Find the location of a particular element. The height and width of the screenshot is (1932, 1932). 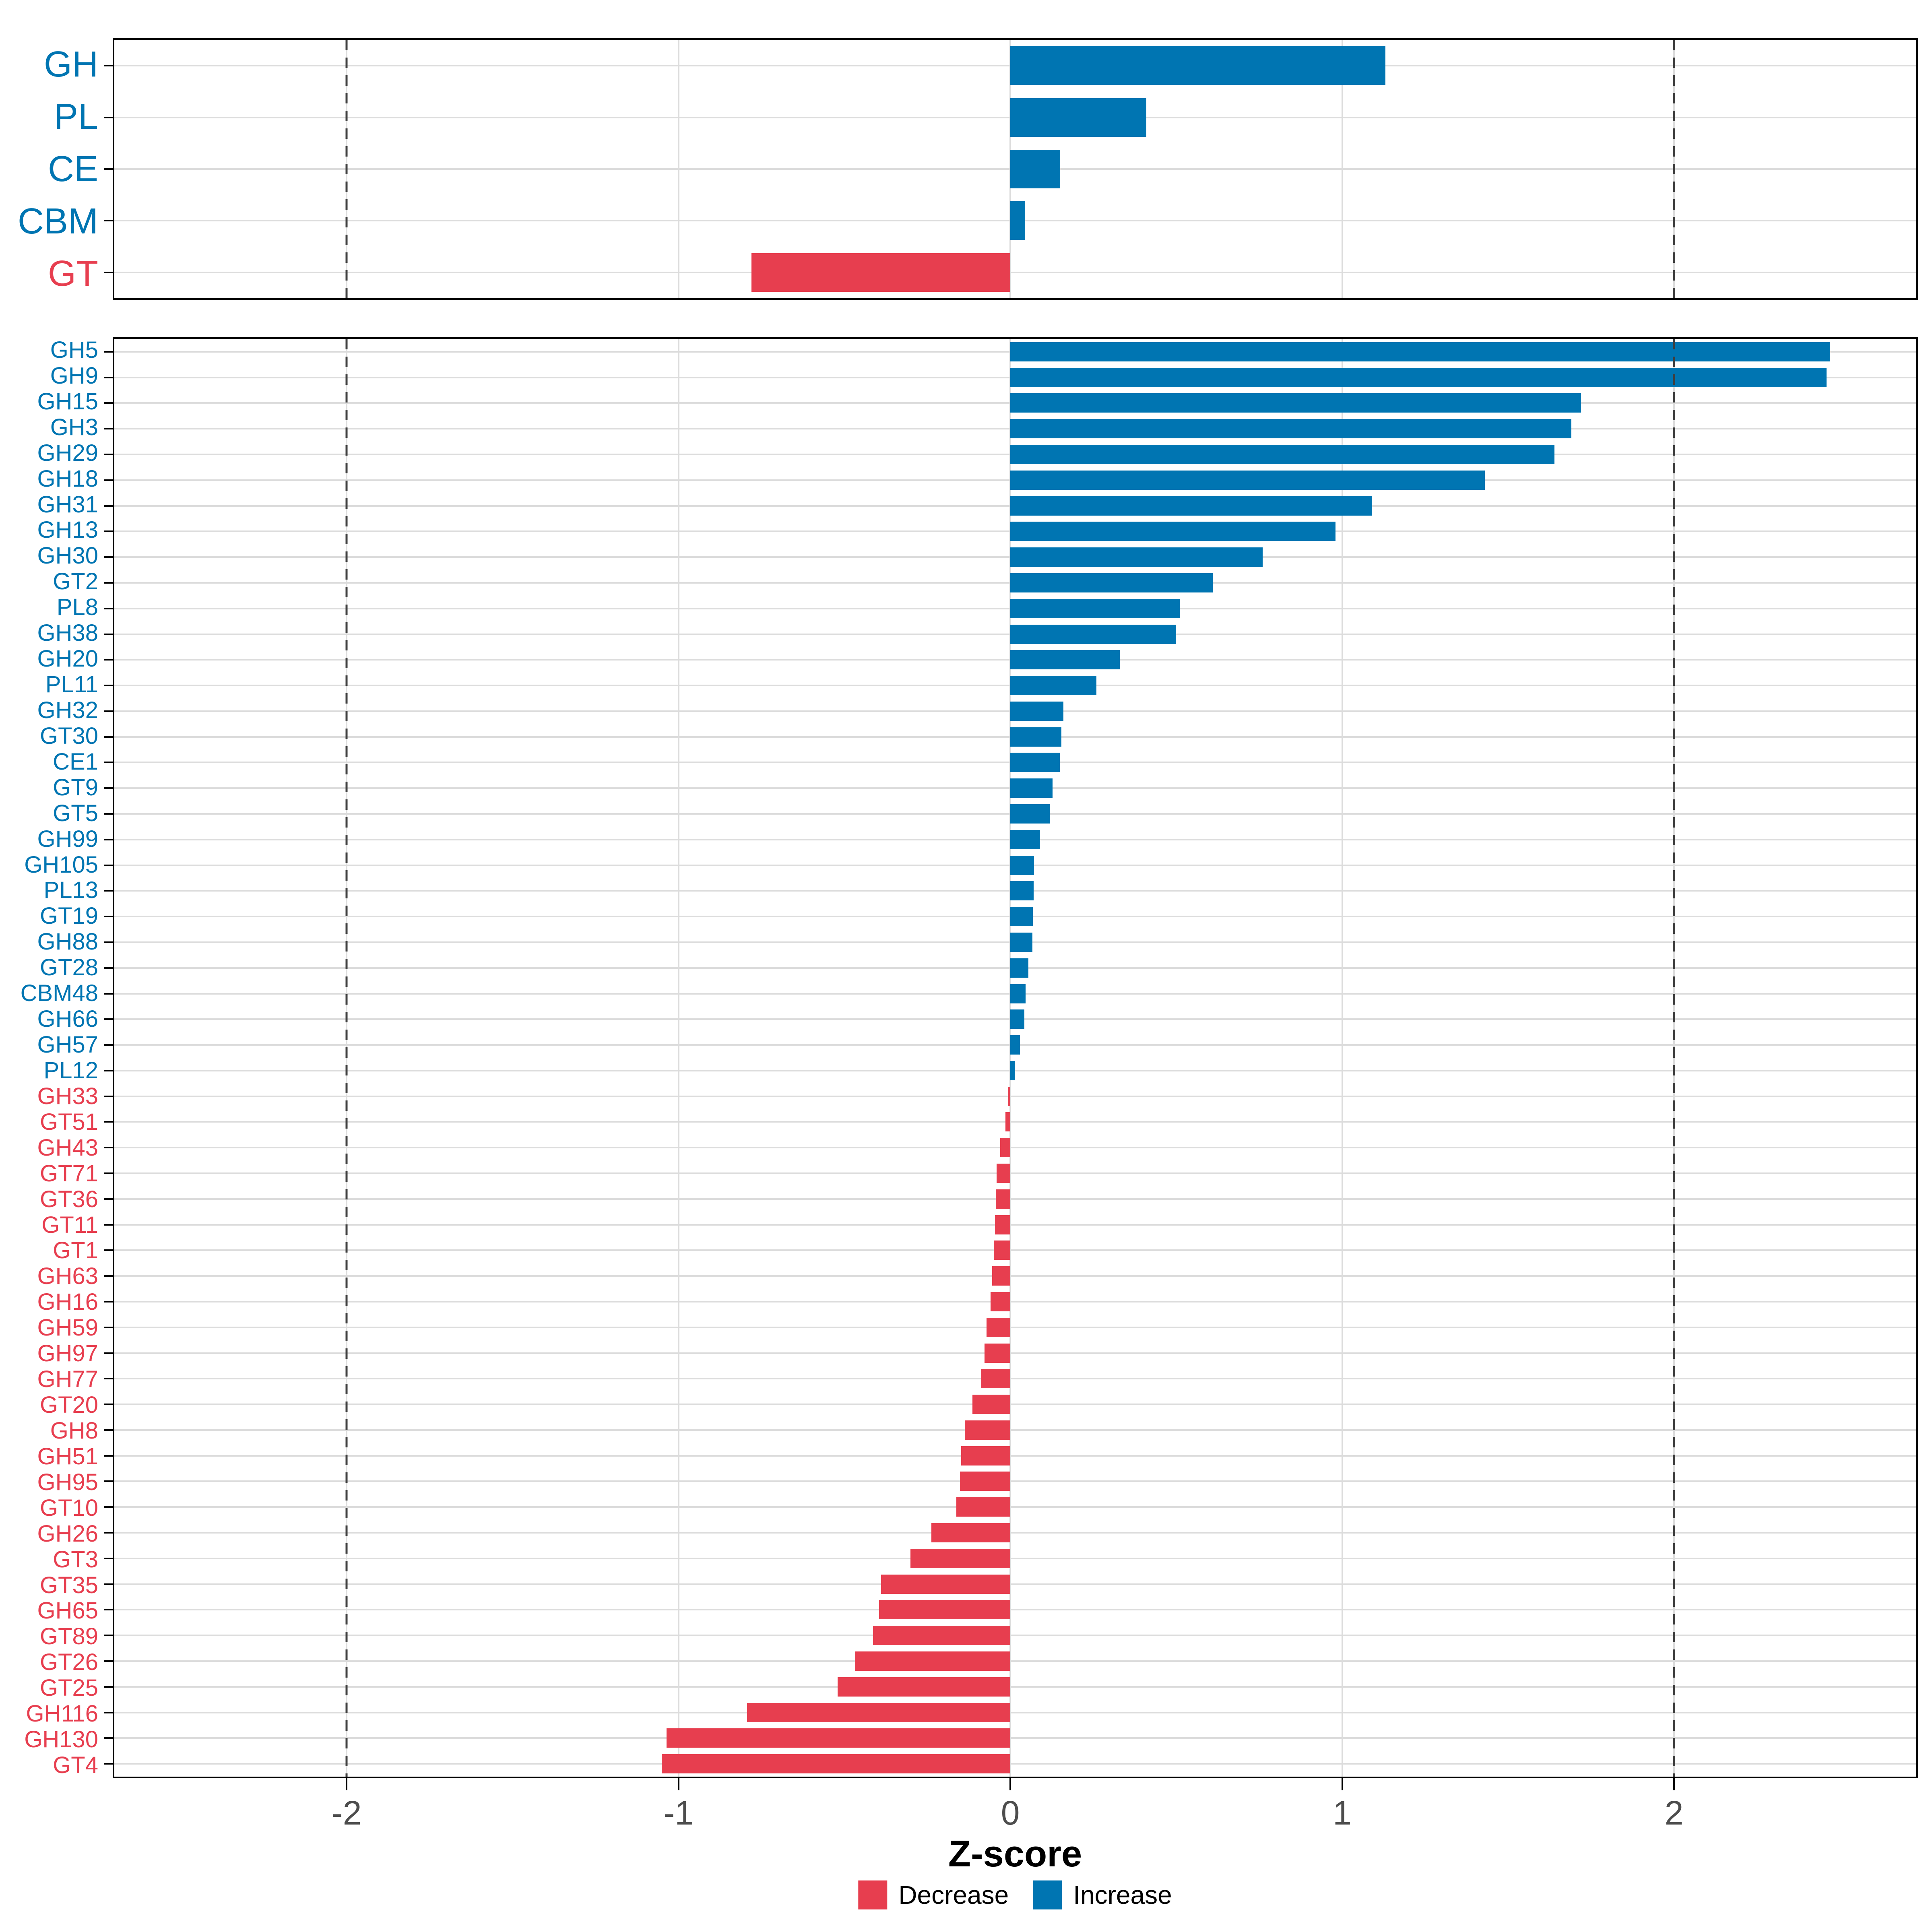

bar-GT4 is located at coordinates (836, 1764).